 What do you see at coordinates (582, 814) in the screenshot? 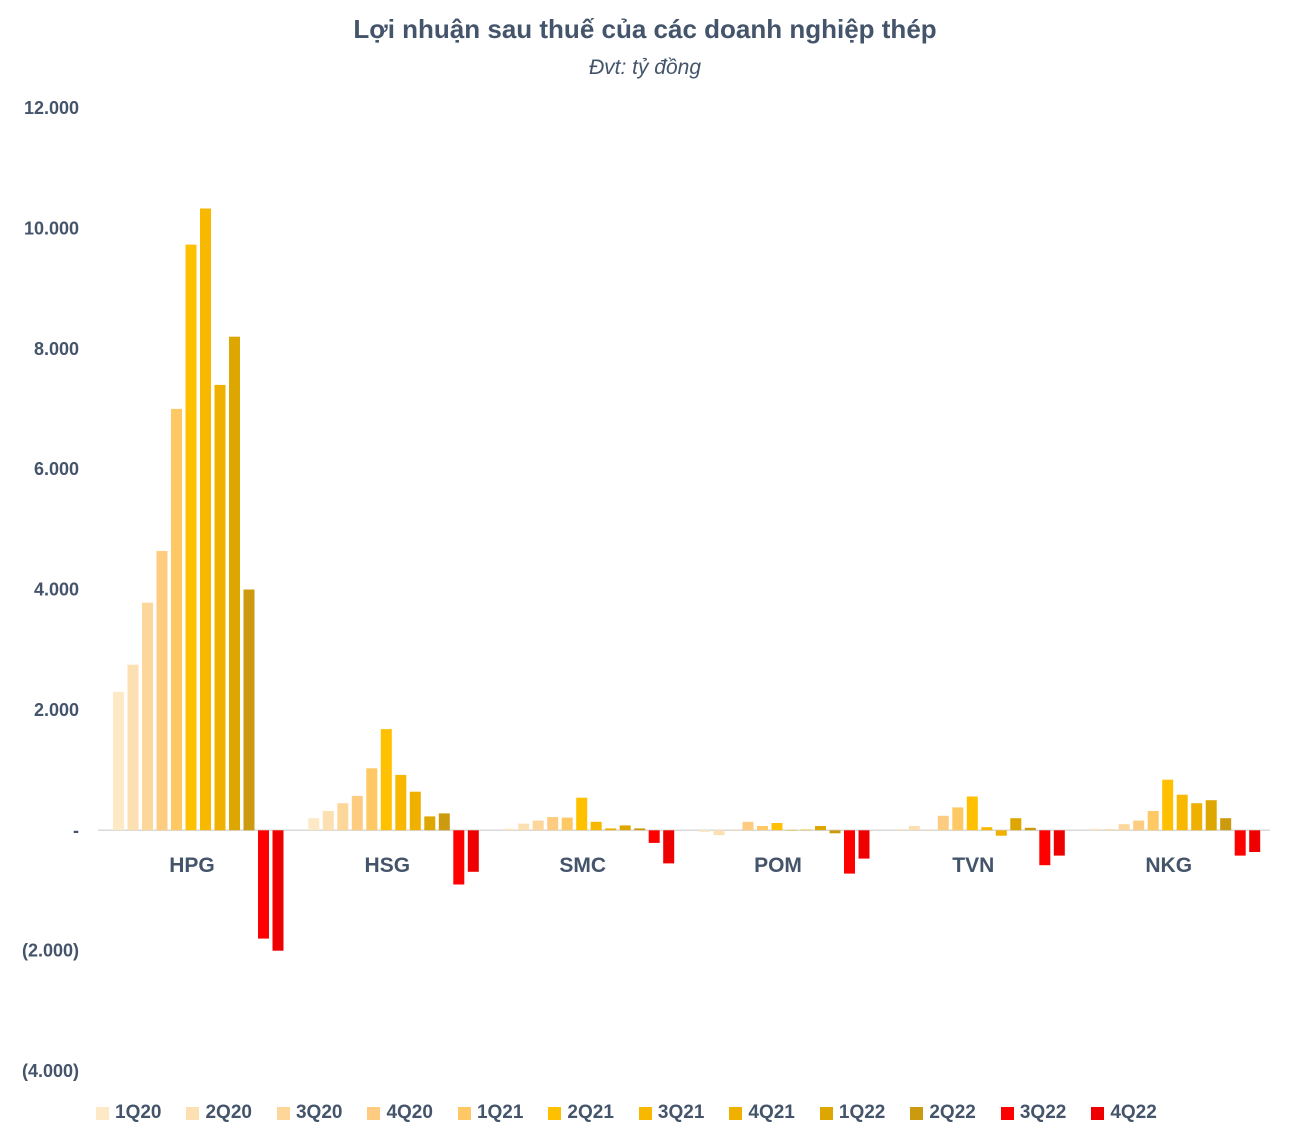
I see `bar-smc-2q21` at bounding box center [582, 814].